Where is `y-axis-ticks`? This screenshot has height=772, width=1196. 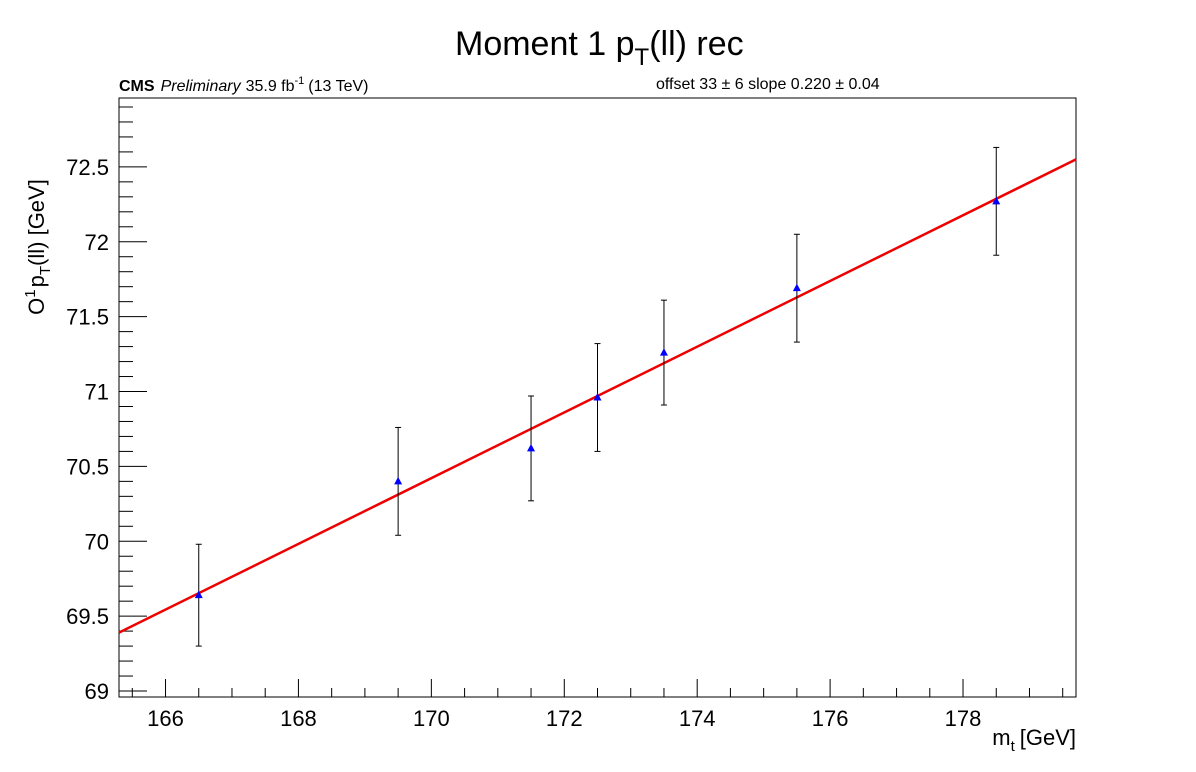 y-axis-ticks is located at coordinates (133, 399).